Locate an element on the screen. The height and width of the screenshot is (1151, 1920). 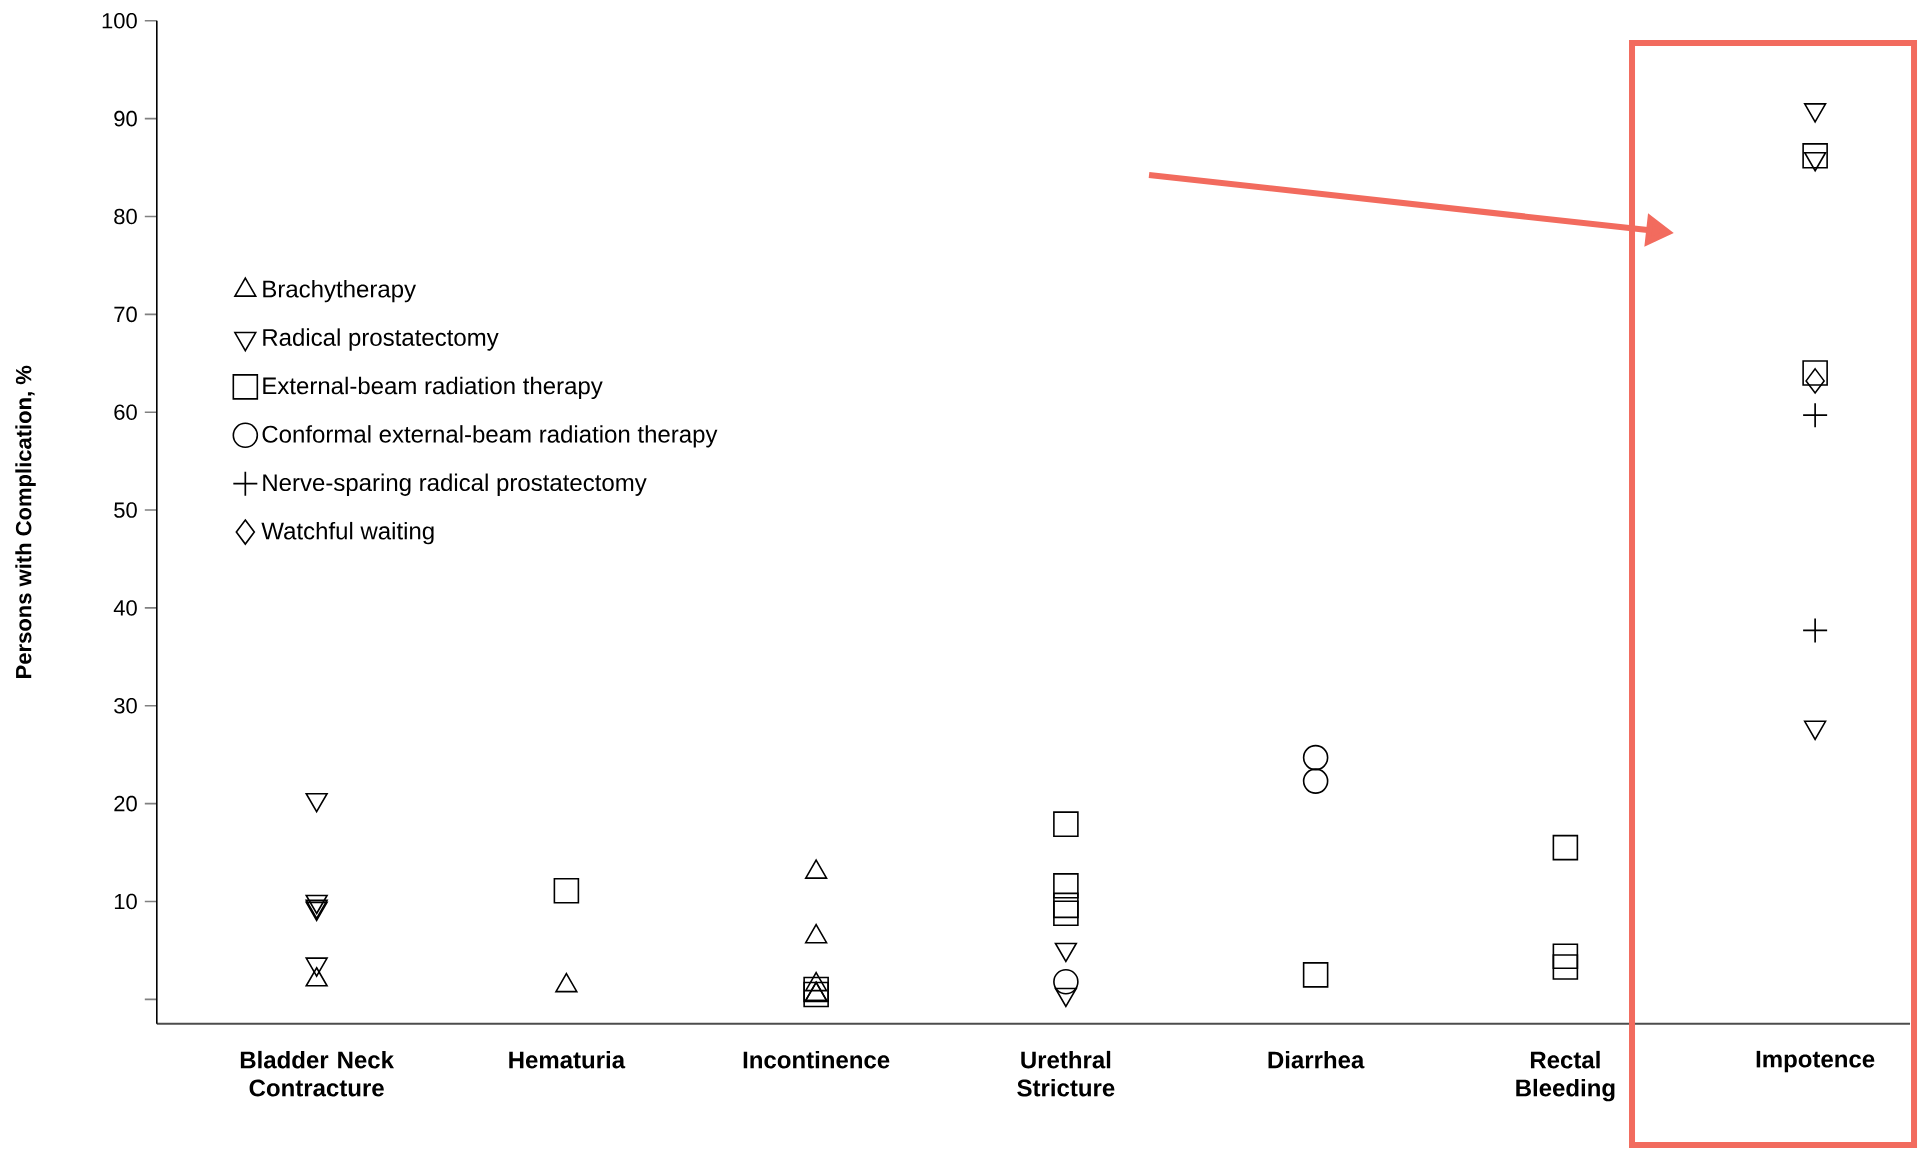
x-tick-label: Urethral Stricture is located at coordinates (1066, 1073).